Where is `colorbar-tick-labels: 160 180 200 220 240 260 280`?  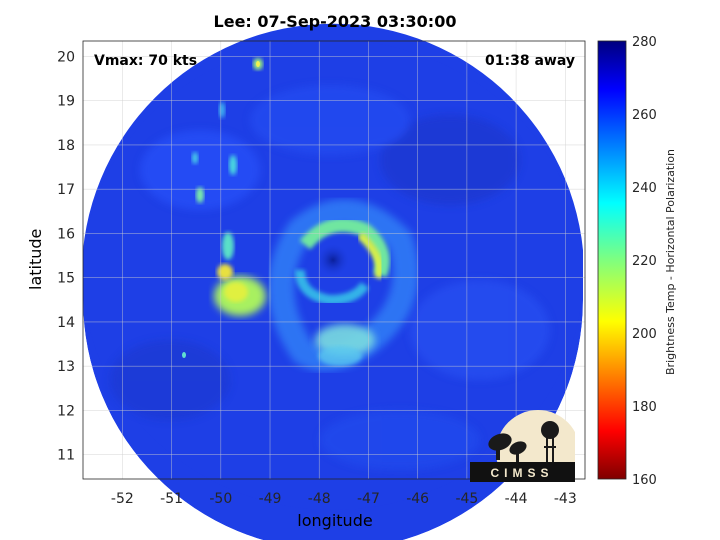
colorbar-tick-labels: 160 180 200 220 240 260 280 is located at coordinates (644, 261).